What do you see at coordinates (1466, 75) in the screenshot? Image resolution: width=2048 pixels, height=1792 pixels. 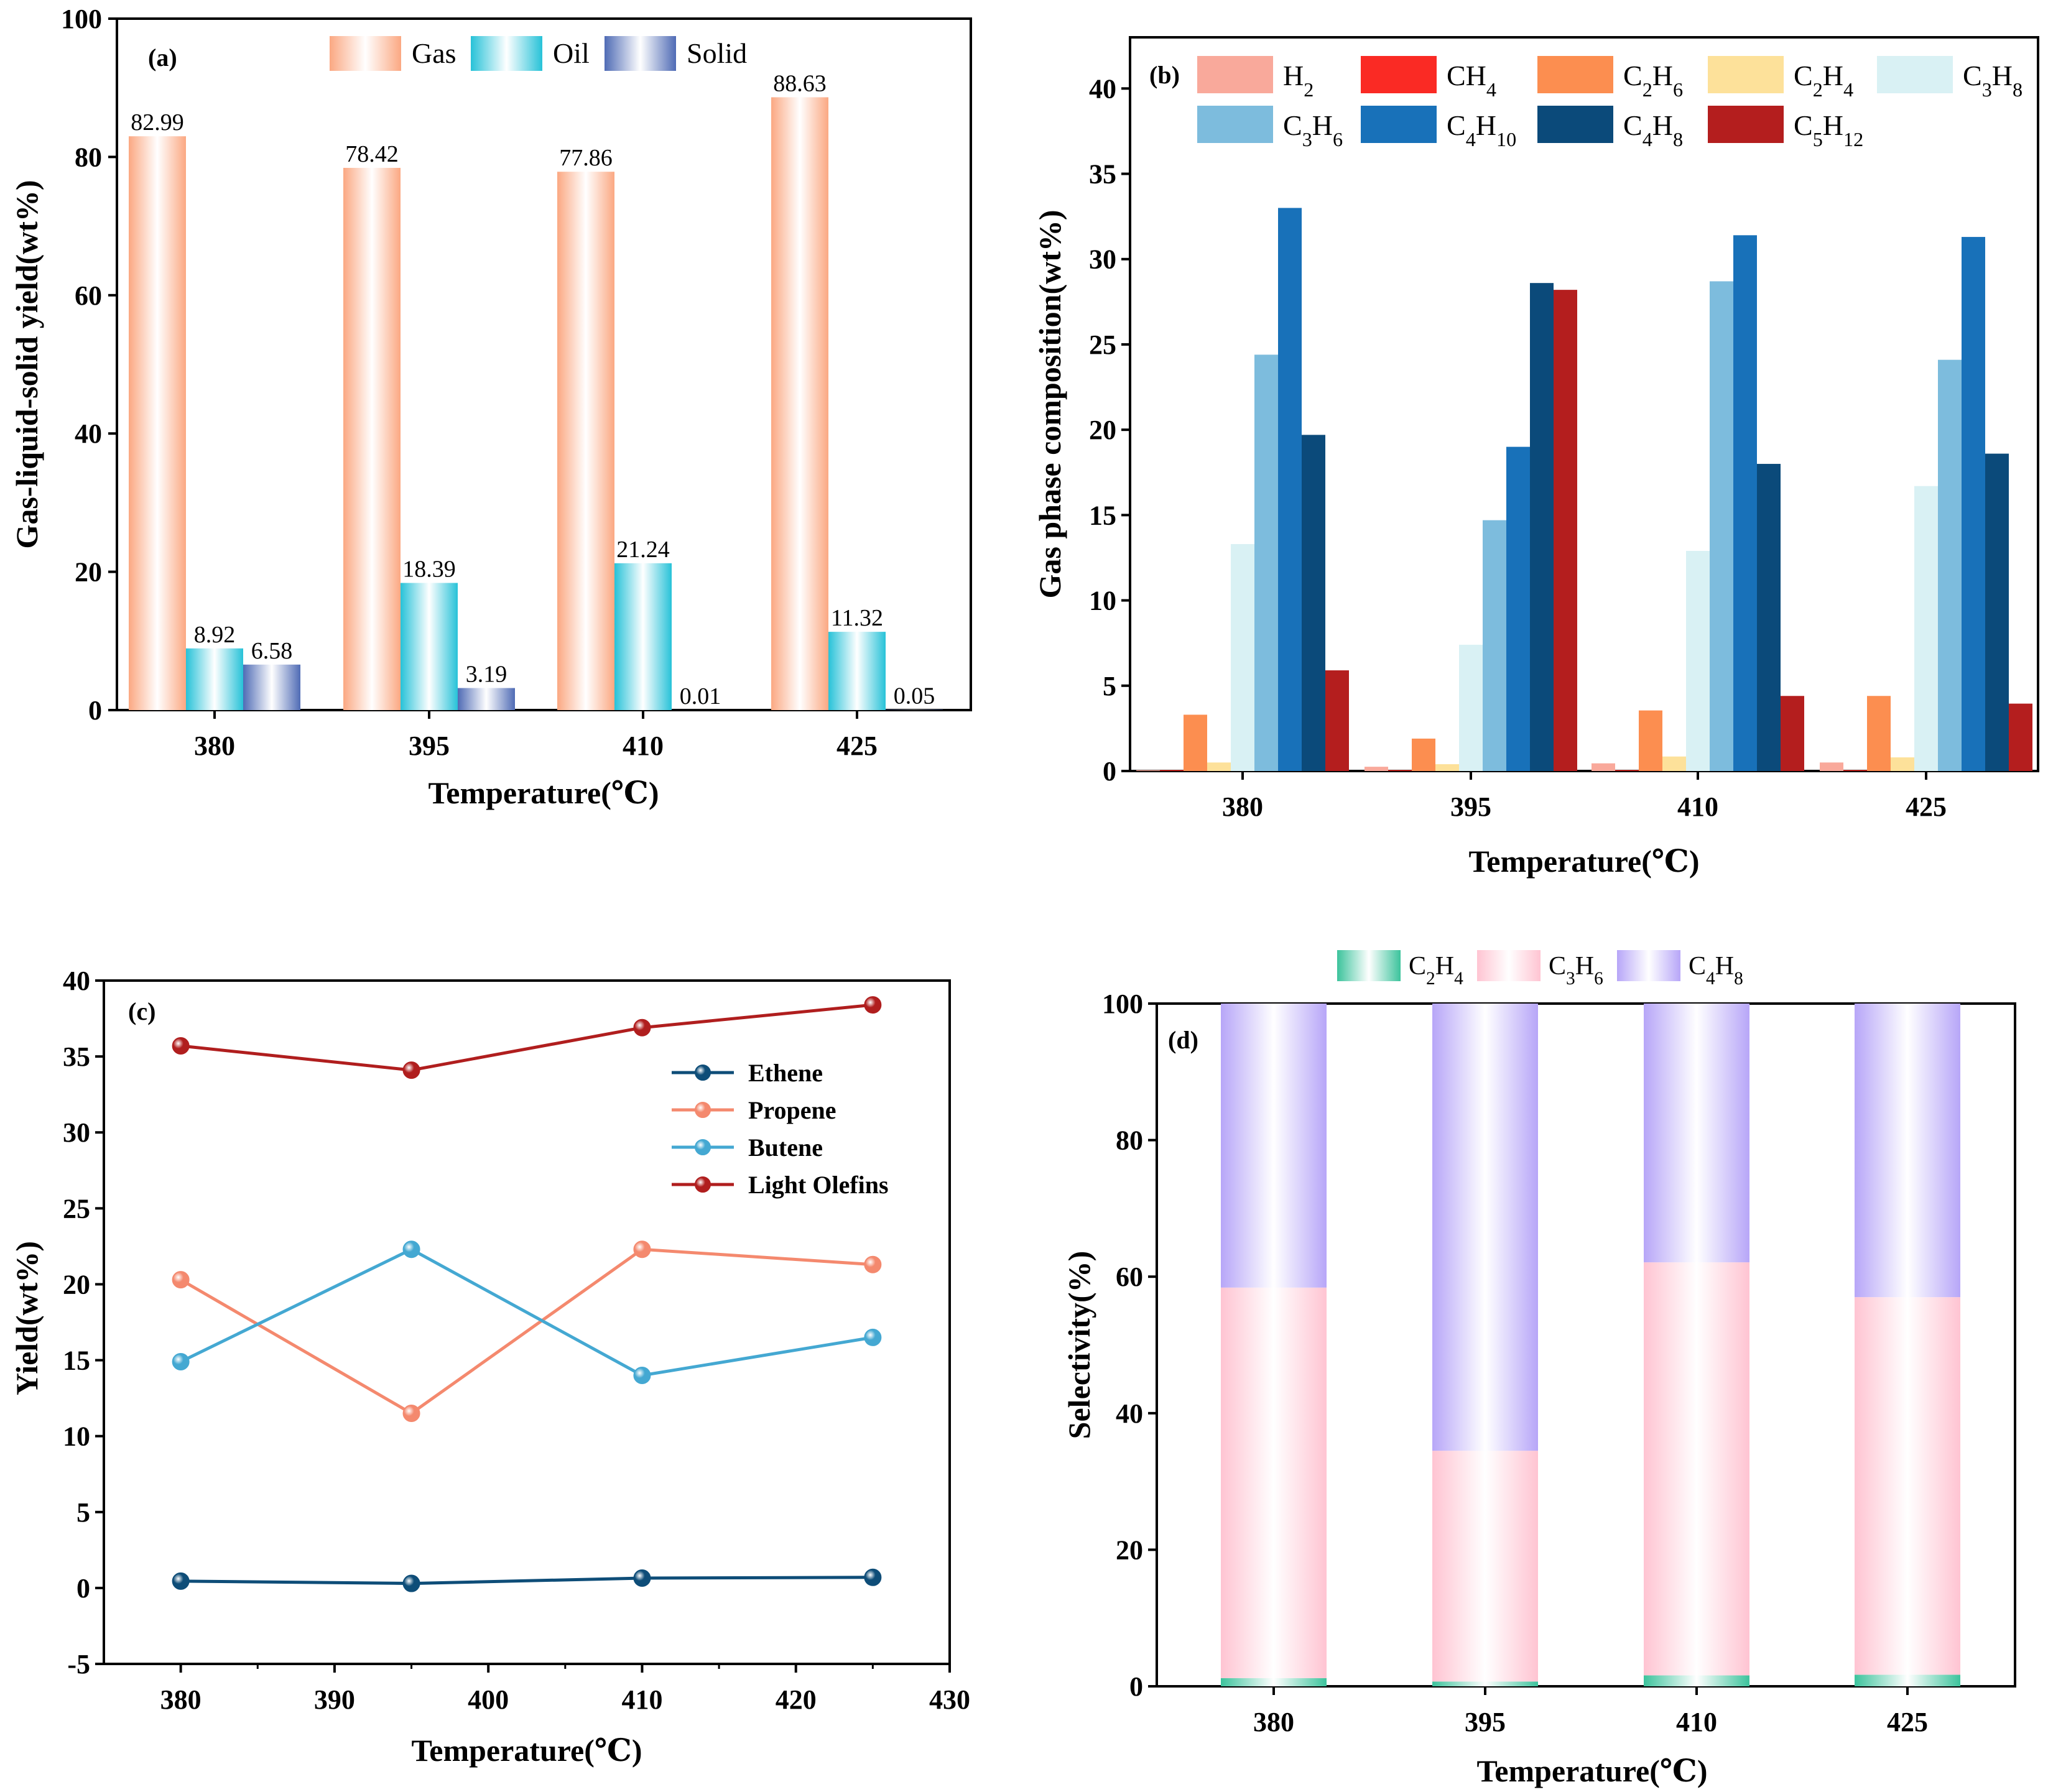 I see `legend-label-ch4-base: CH` at bounding box center [1466, 75].